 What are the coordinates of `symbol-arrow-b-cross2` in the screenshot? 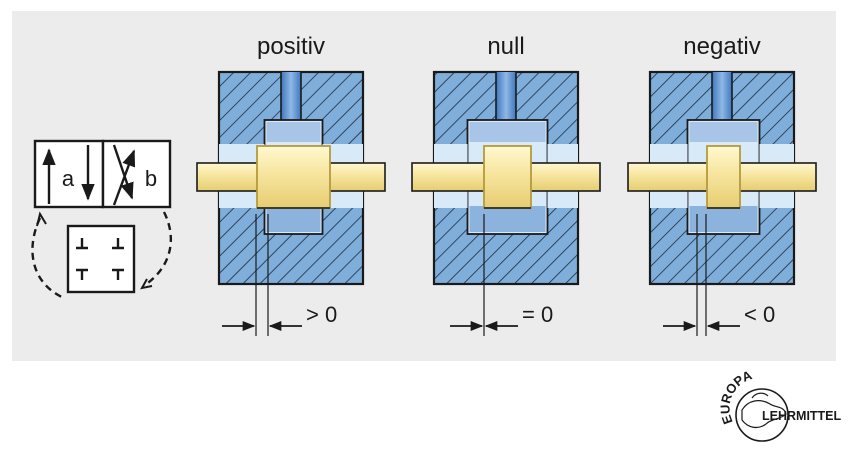 It's located at (124, 177).